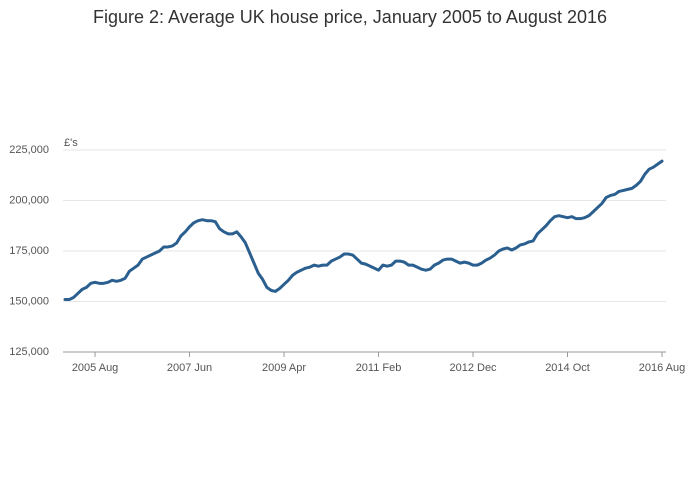 The image size is (700, 502). Describe the element at coordinates (662, 368) in the screenshot. I see `x-tick-label: 2016 Aug` at that location.